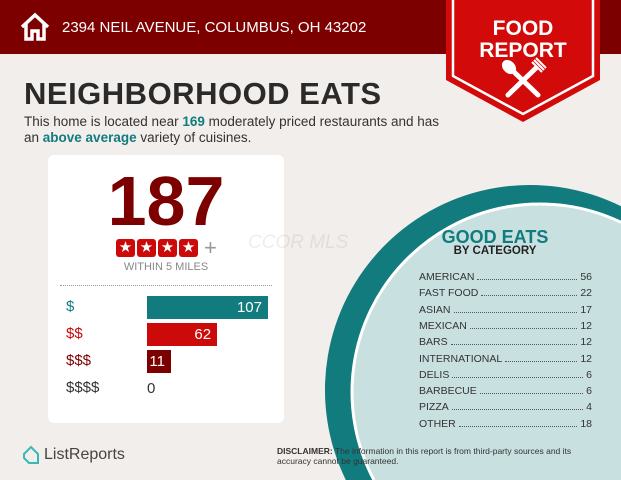 This screenshot has width=621, height=480. What do you see at coordinates (437, 423) in the screenshot?
I see `category-name: OTHER` at bounding box center [437, 423].